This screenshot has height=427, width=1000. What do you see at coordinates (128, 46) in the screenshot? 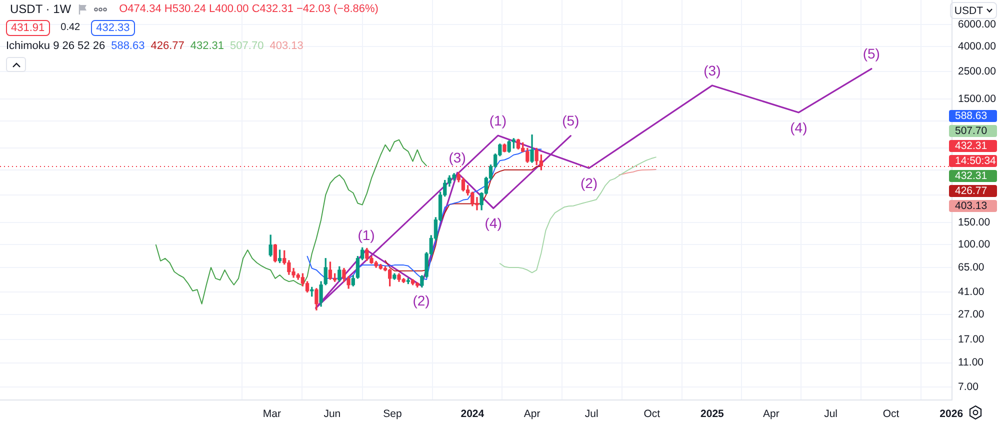
I see `text: 588.63` at bounding box center [128, 46].